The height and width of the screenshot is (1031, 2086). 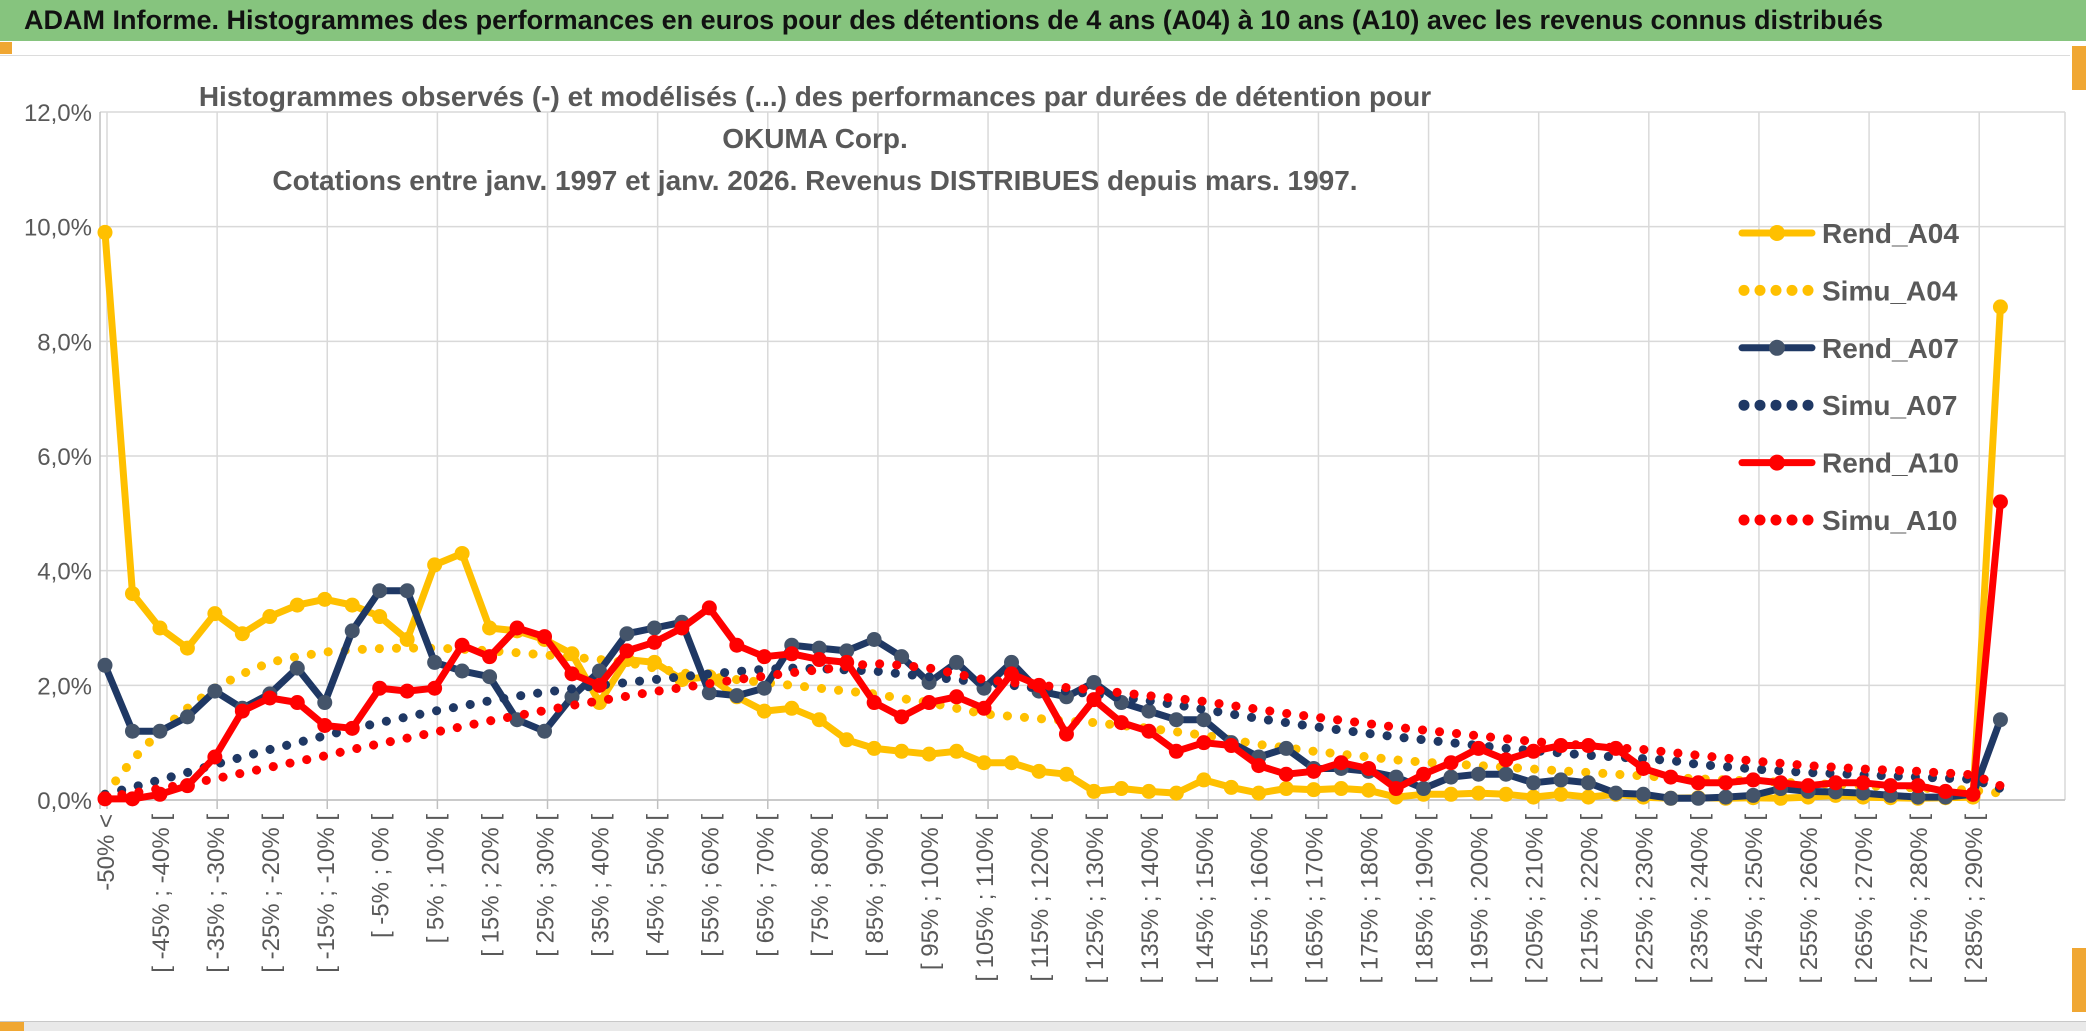 I want to click on legend-entry-Simu_A07: Simu_A07, so click(x=1848, y=405).